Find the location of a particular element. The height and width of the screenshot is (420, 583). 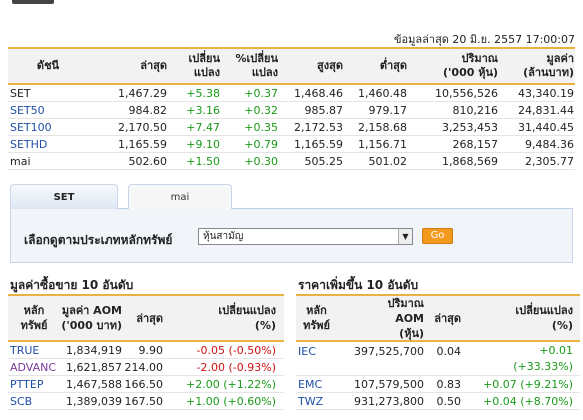

stock-last: 0.04 is located at coordinates (449, 351).